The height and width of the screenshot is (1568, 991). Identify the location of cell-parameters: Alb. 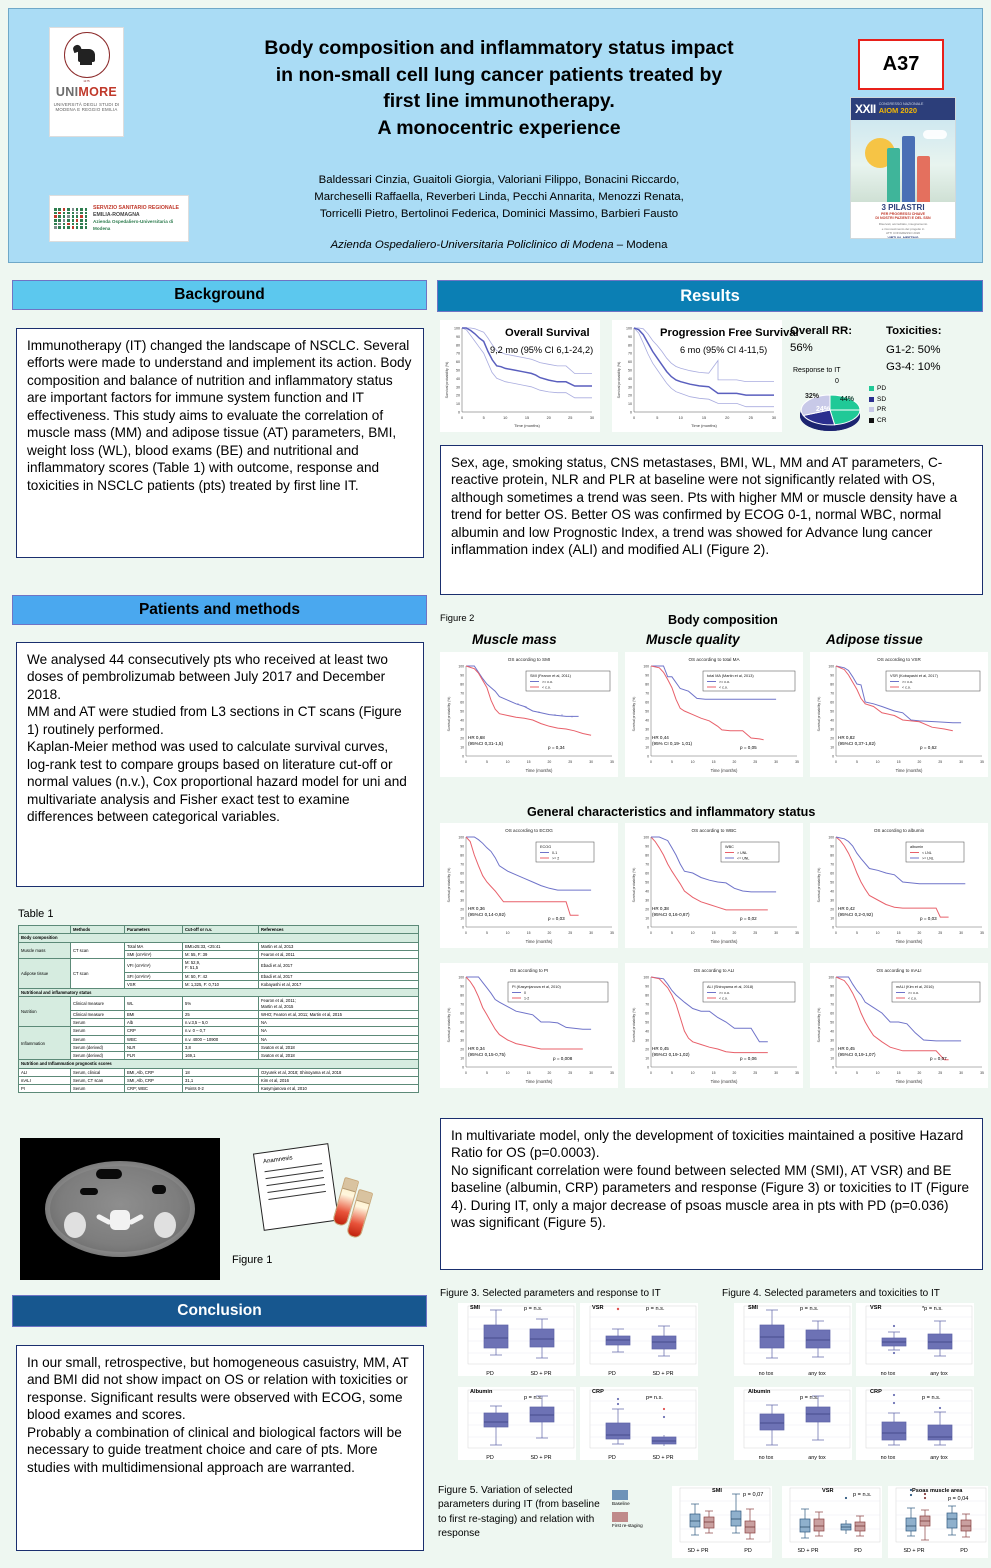
(153, 1022).